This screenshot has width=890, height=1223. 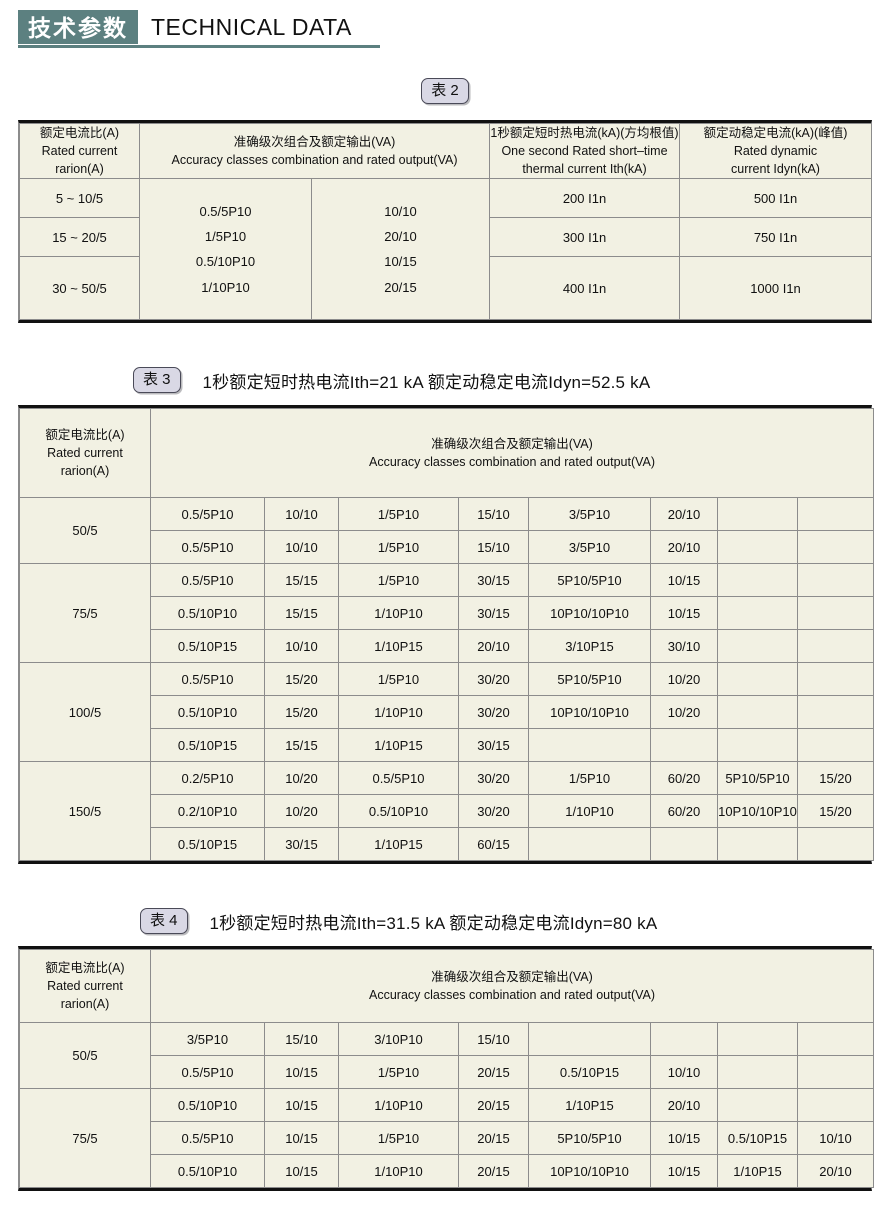 What do you see at coordinates (400, 237) in the screenshot?
I see `accuracy-output-line: 20/10` at bounding box center [400, 237].